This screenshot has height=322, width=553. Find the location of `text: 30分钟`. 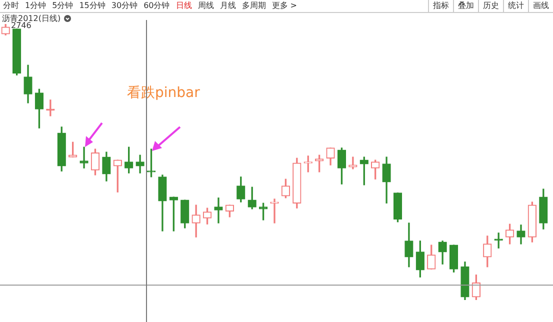

text: 30分钟 is located at coordinates (124, 6).